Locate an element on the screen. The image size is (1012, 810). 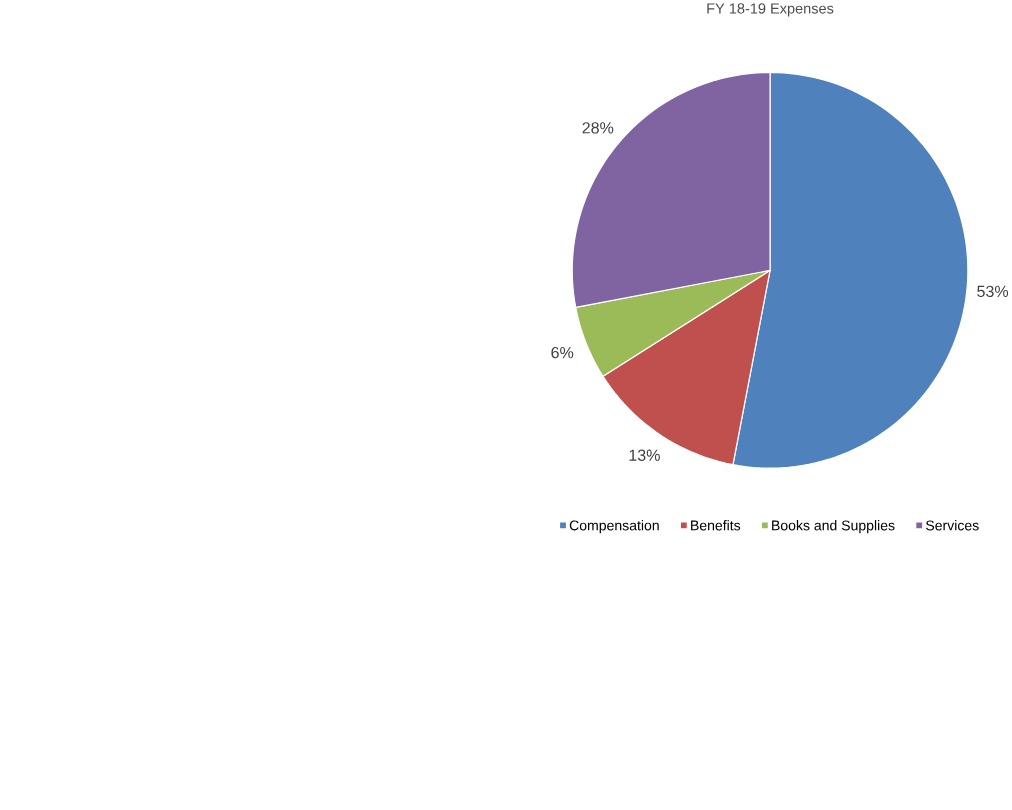
data-label: 6% is located at coordinates (562, 352).